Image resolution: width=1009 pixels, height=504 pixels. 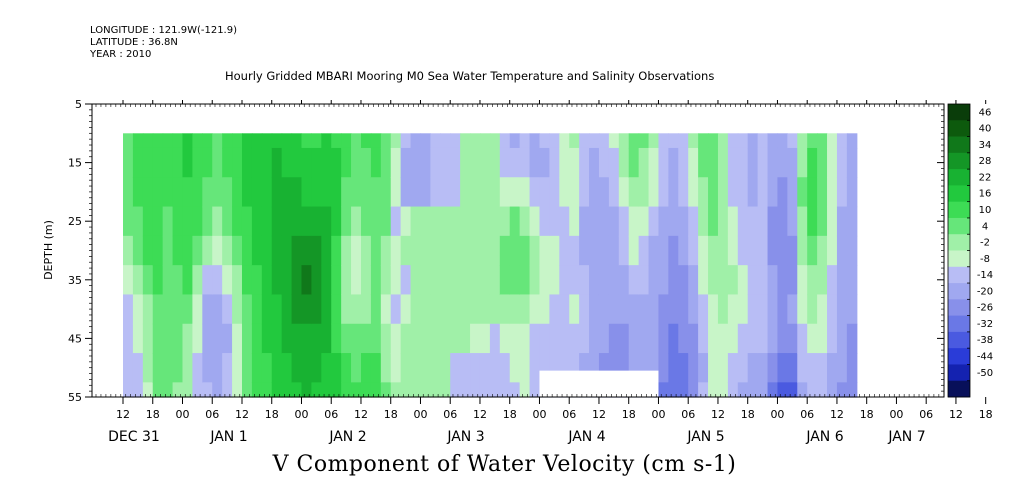 What do you see at coordinates (718, 414) in the screenshot?
I see `x-tick-label: 12` at bounding box center [718, 414].